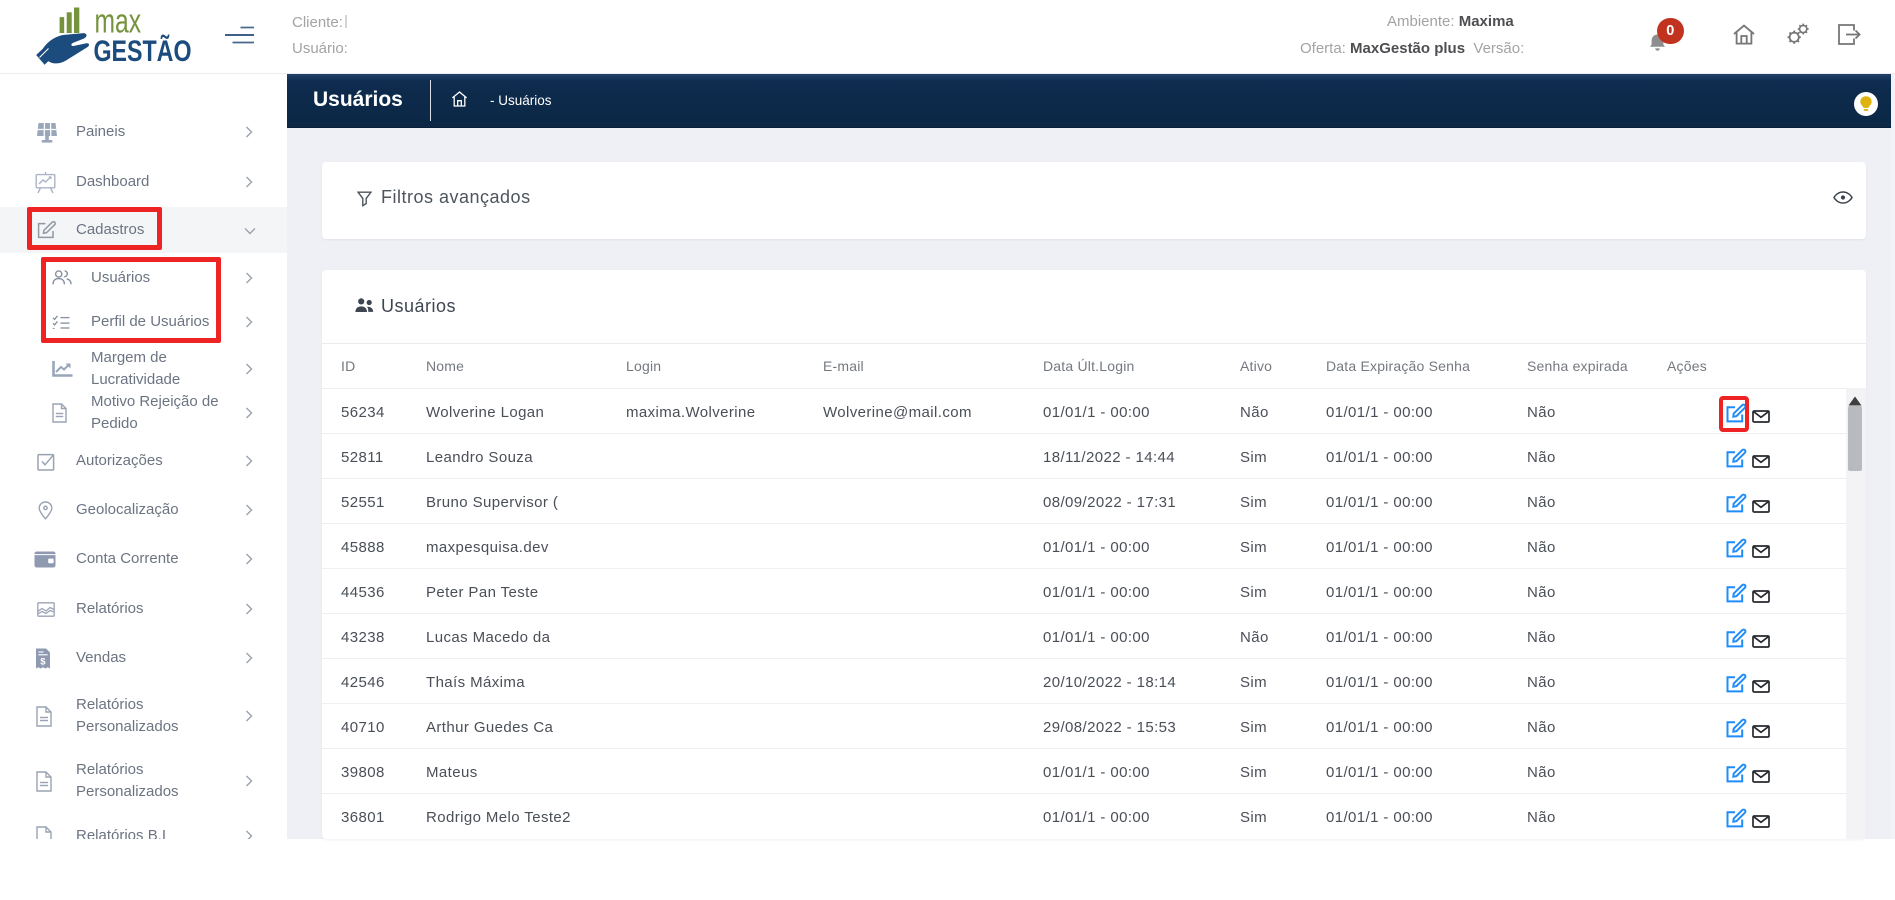  What do you see at coordinates (118, 22) in the screenshot?
I see `svg-text: max` at bounding box center [118, 22].